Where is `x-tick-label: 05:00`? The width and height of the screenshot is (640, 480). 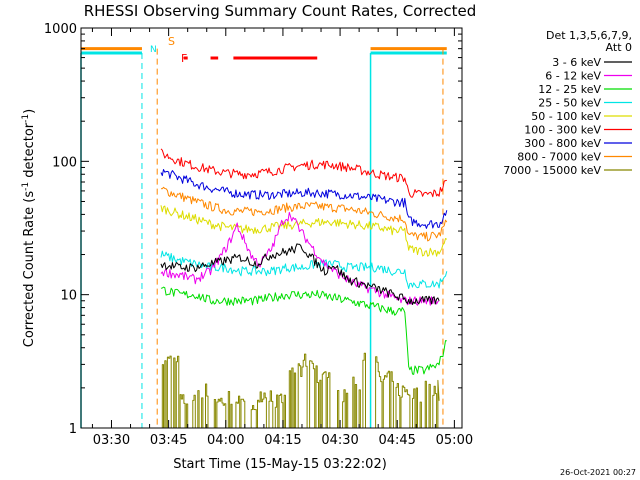 x-tick-label: 05:00 is located at coordinates (454, 440).